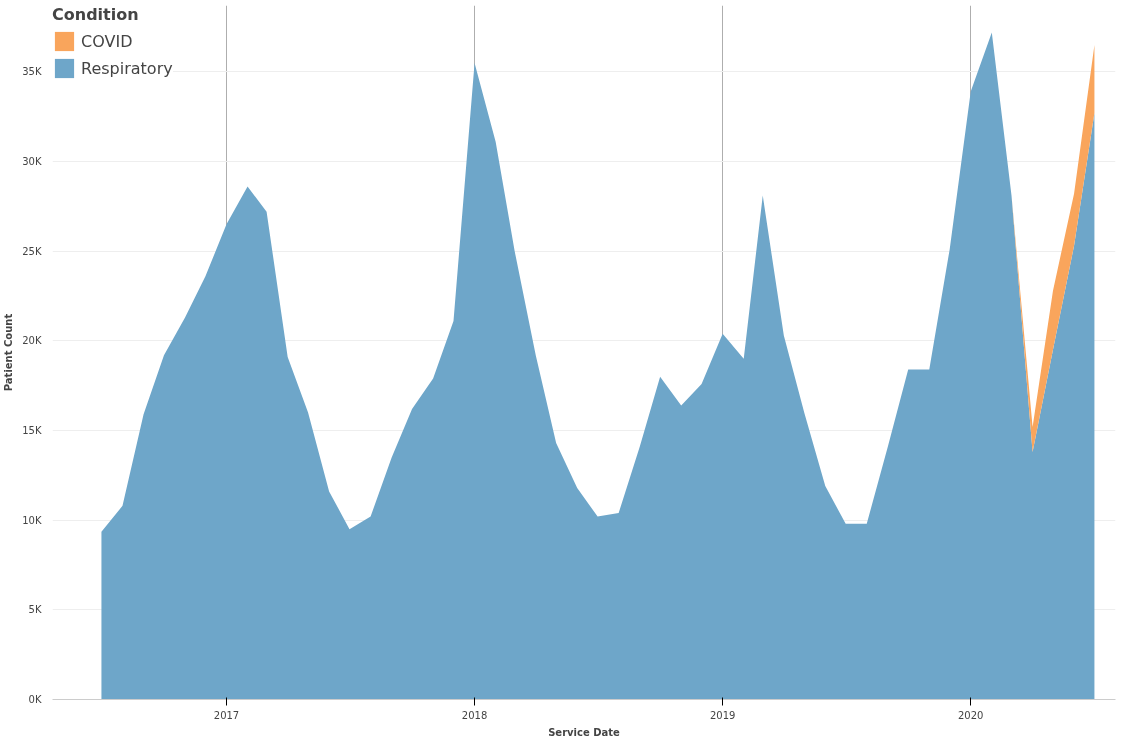 This screenshot has height=747, width=1127. Describe the element at coordinates (32, 162) in the screenshot. I see `y-tick-label: 30K` at that location.